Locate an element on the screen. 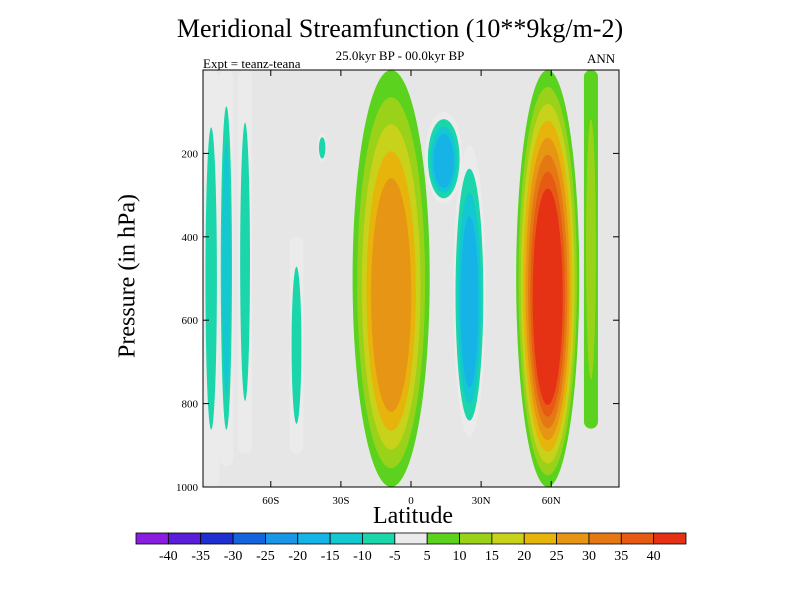 The height and width of the screenshot is (600, 800). x-tick-label: 30N is located at coordinates (481, 501).